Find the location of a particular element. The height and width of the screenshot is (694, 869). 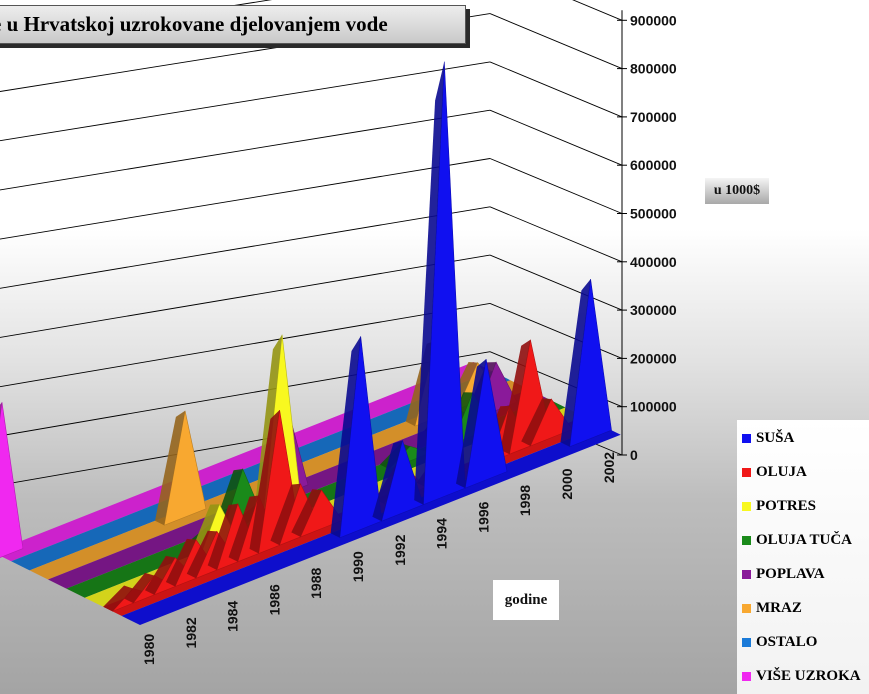

y-tick-label: 300000 is located at coordinates (653, 310).